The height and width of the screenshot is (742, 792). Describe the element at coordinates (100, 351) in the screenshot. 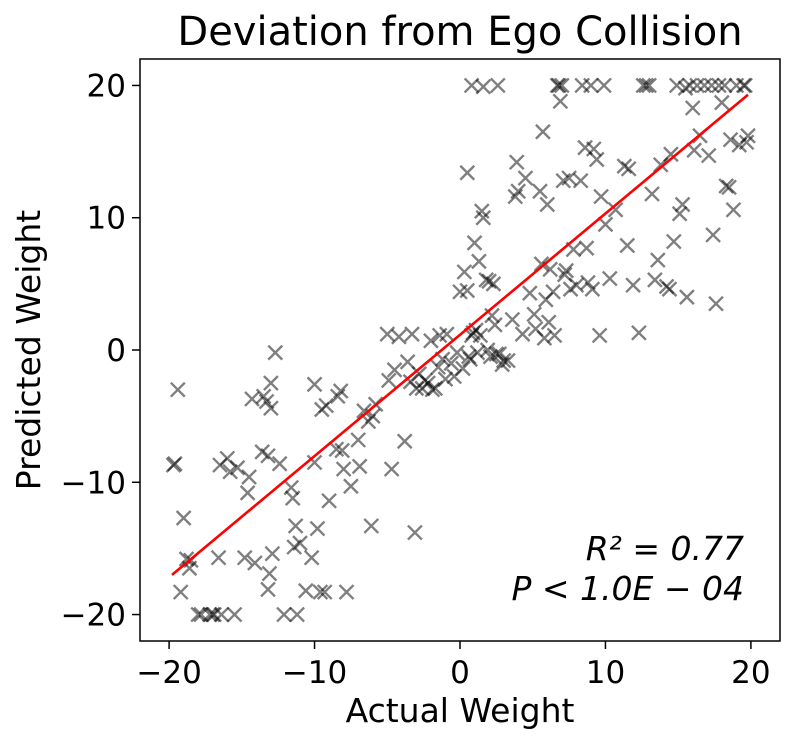

I see `y-axis-ticks: −20 −10 0 10 20` at that location.